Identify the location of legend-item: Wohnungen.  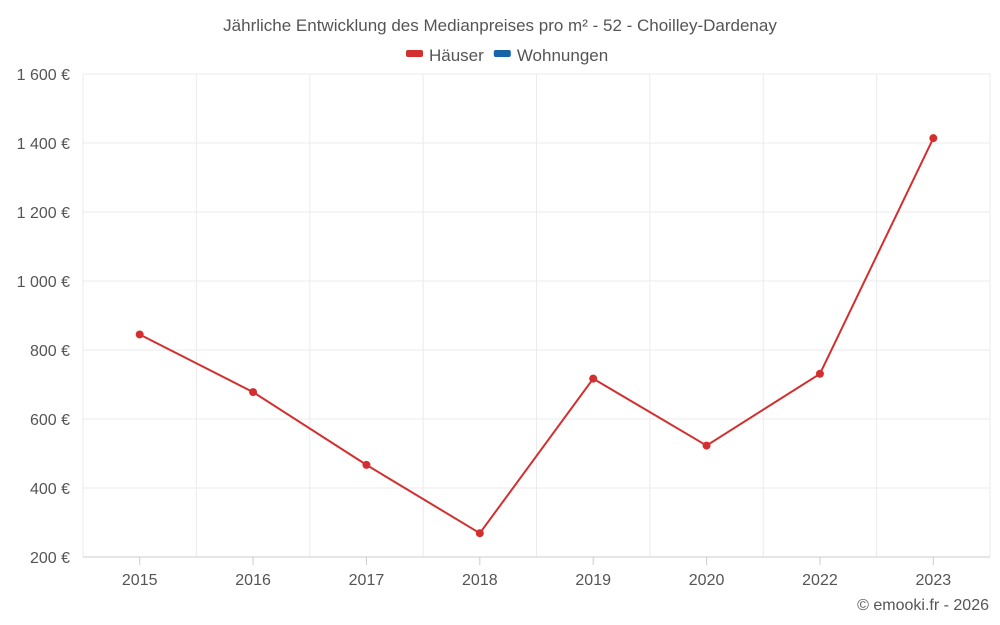
(550, 55).